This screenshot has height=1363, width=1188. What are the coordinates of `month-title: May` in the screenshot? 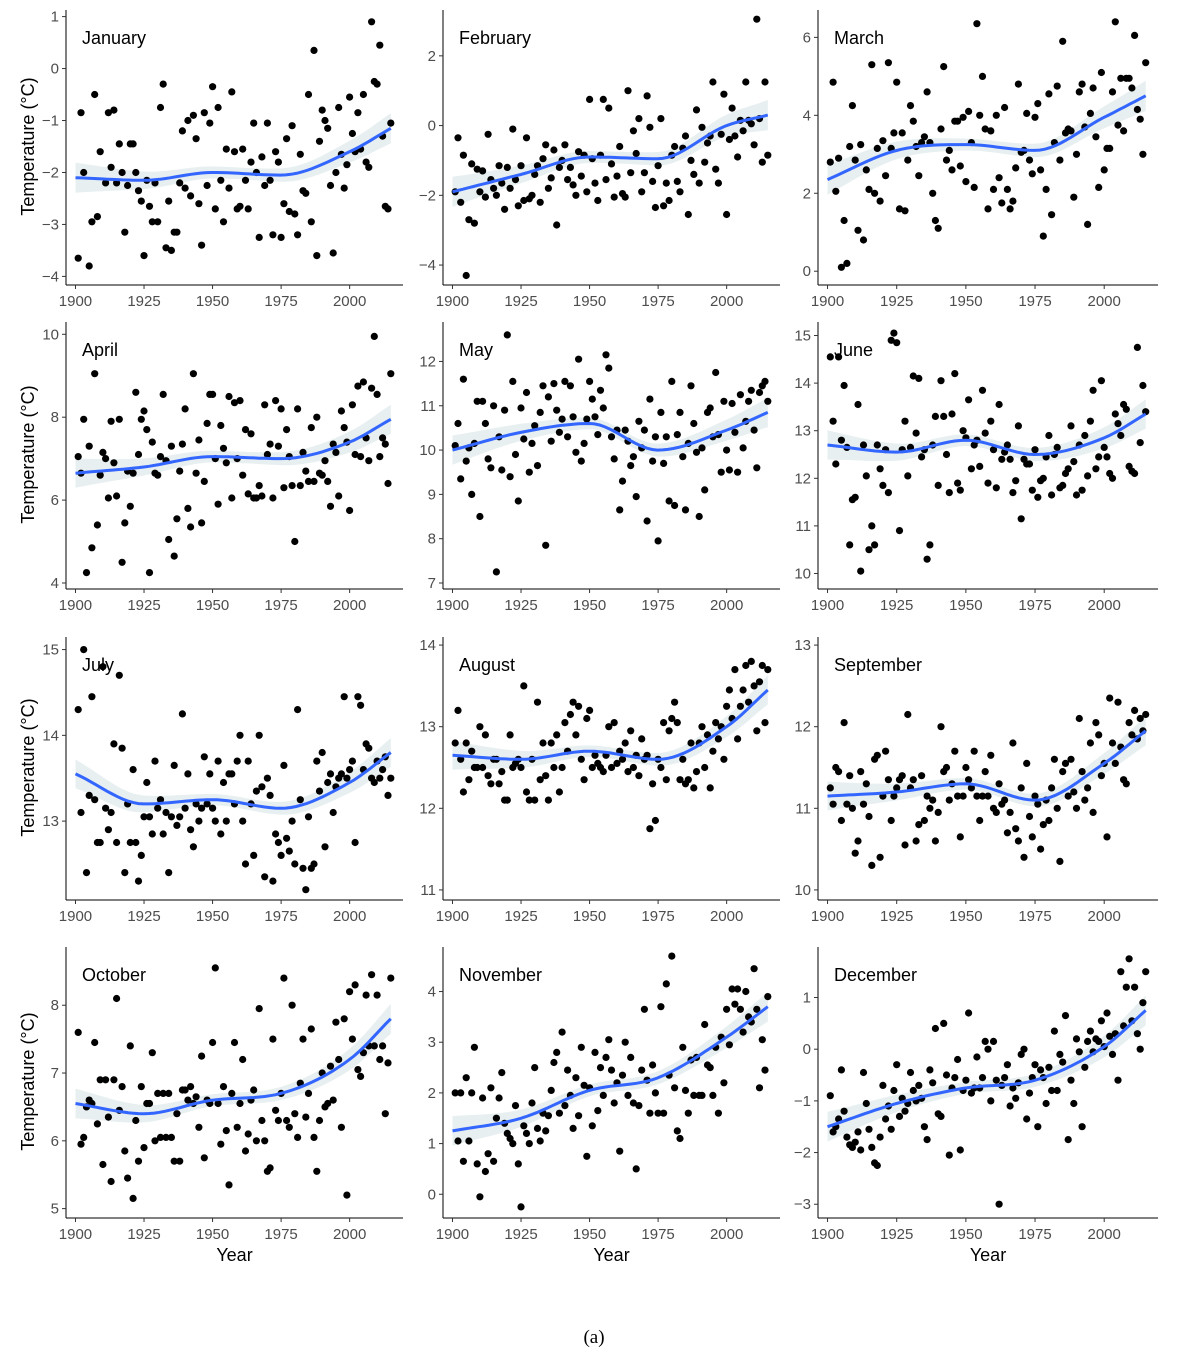 It's located at (476, 350).